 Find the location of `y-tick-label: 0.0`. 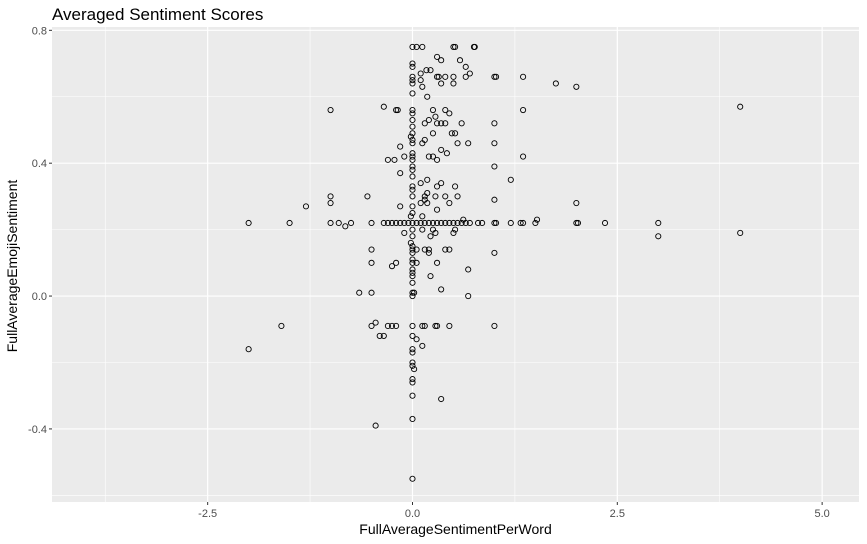

y-tick-label: 0.0 is located at coordinates (39, 297).